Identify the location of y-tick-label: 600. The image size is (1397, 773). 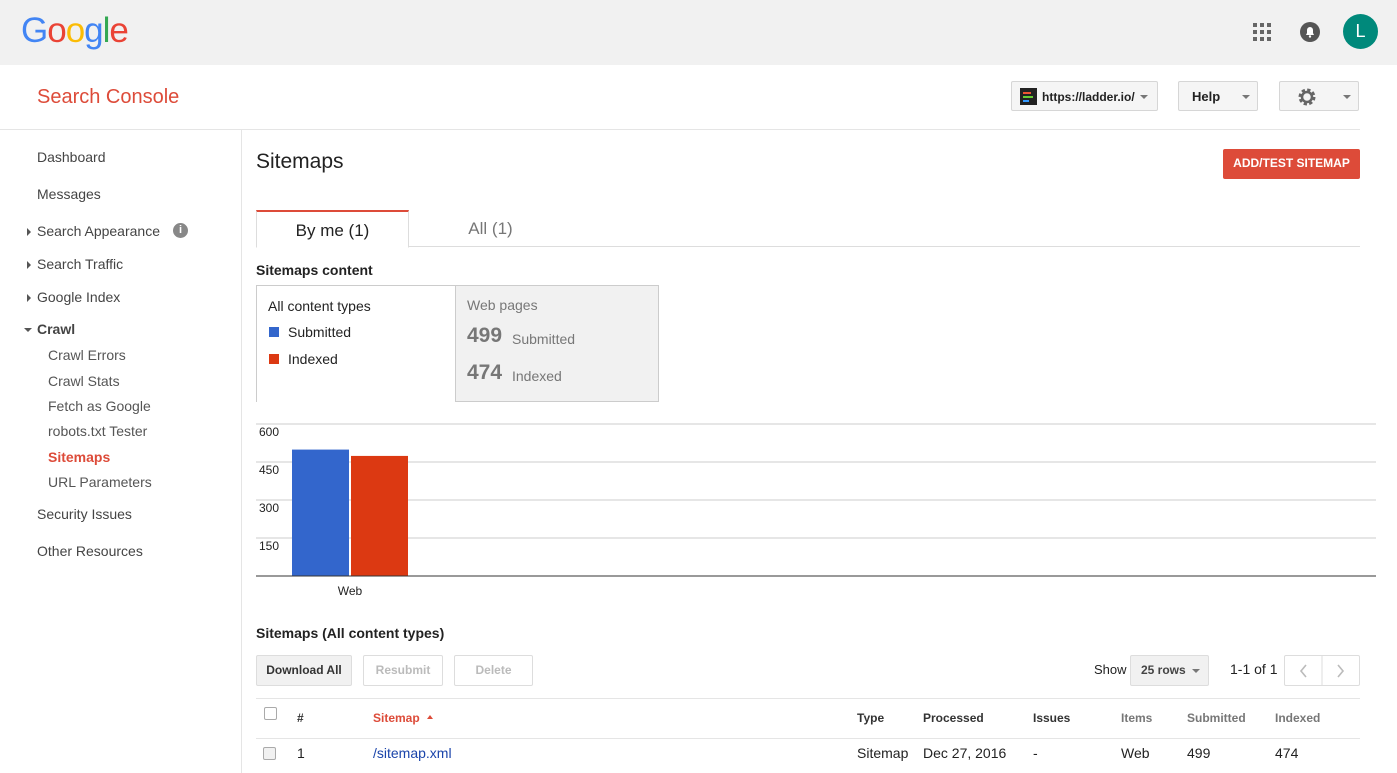
(269, 432).